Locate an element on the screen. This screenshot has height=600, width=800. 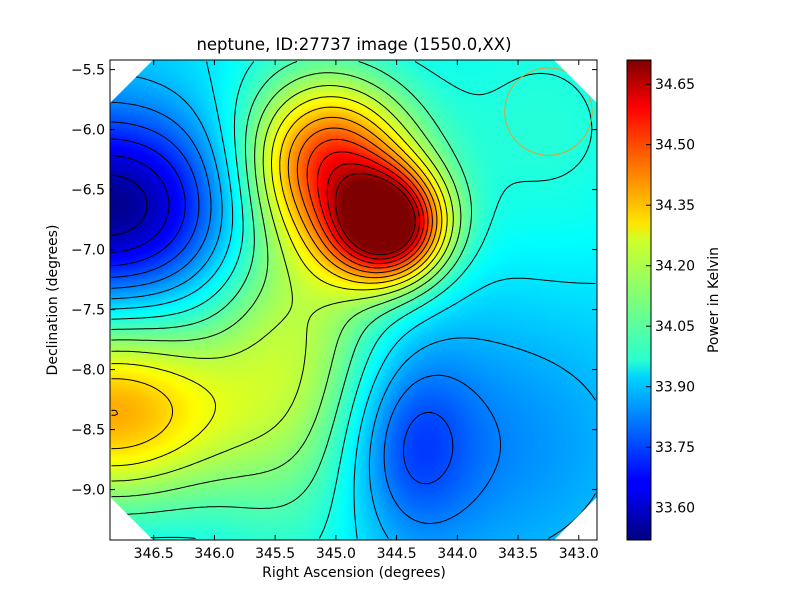
x-axis-label: Right Ascension (degrees) is located at coordinates (354, 573).